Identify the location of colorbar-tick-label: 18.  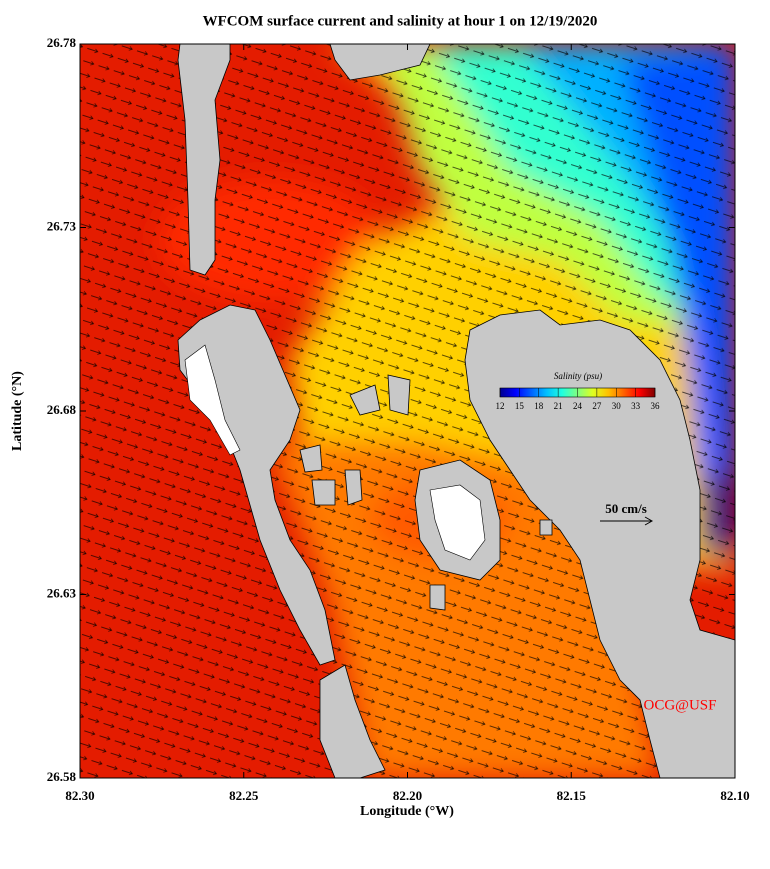
(539, 406).